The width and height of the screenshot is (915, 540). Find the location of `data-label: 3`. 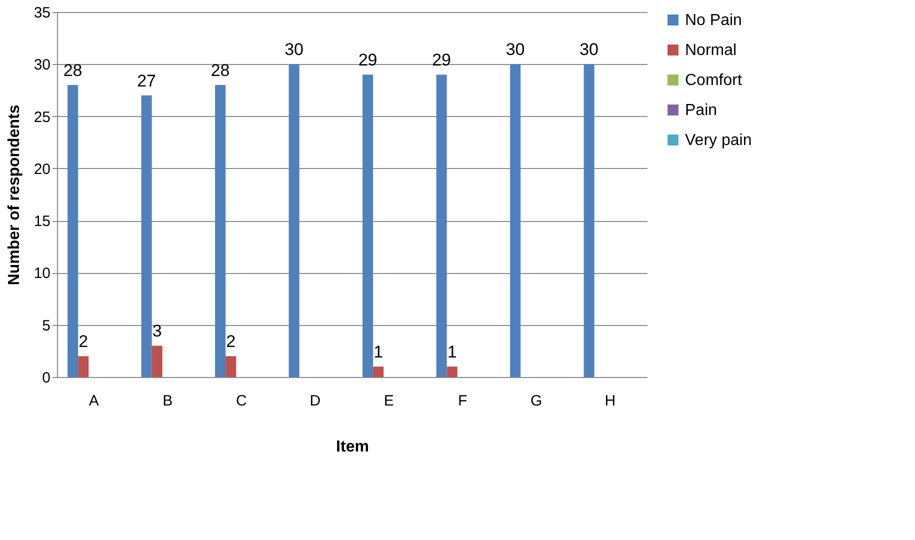

data-label: 3 is located at coordinates (157, 331).